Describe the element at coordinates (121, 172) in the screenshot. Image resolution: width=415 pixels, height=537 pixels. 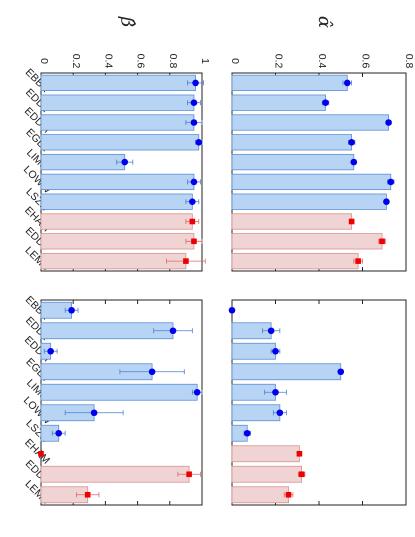
I see `panel-beta-left-frame` at that location.